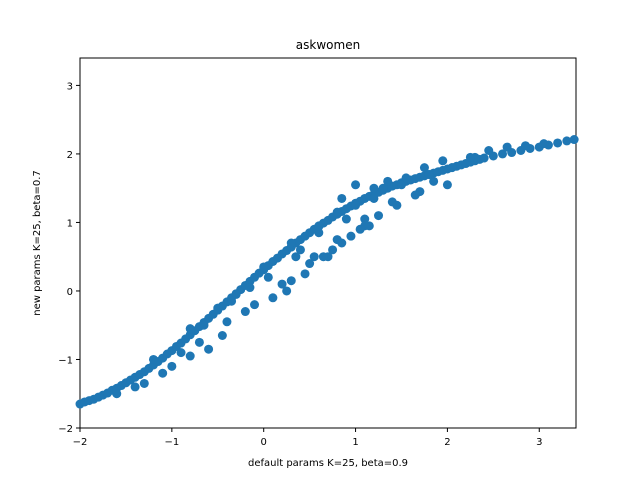  What do you see at coordinates (307, 438) in the screenshot?
I see `x-axis: −2 −1 0 1 2 3` at bounding box center [307, 438].